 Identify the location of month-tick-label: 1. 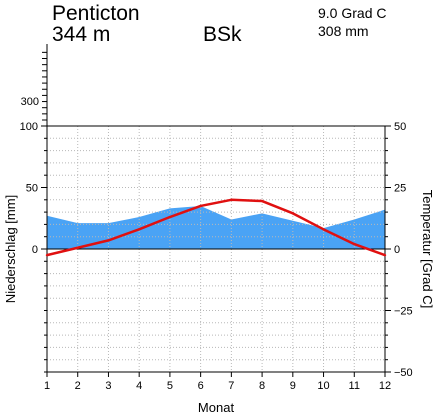
(47, 386).